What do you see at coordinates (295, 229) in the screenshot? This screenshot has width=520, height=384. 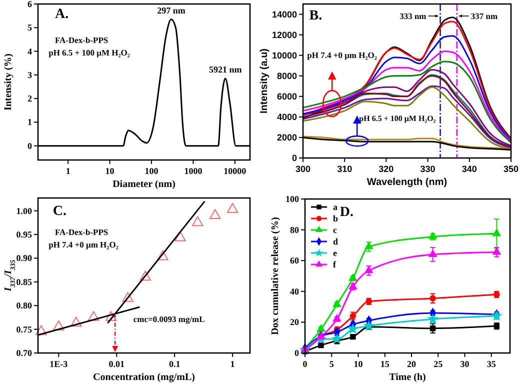 I see `y-tick-label: 80` at bounding box center [295, 229].